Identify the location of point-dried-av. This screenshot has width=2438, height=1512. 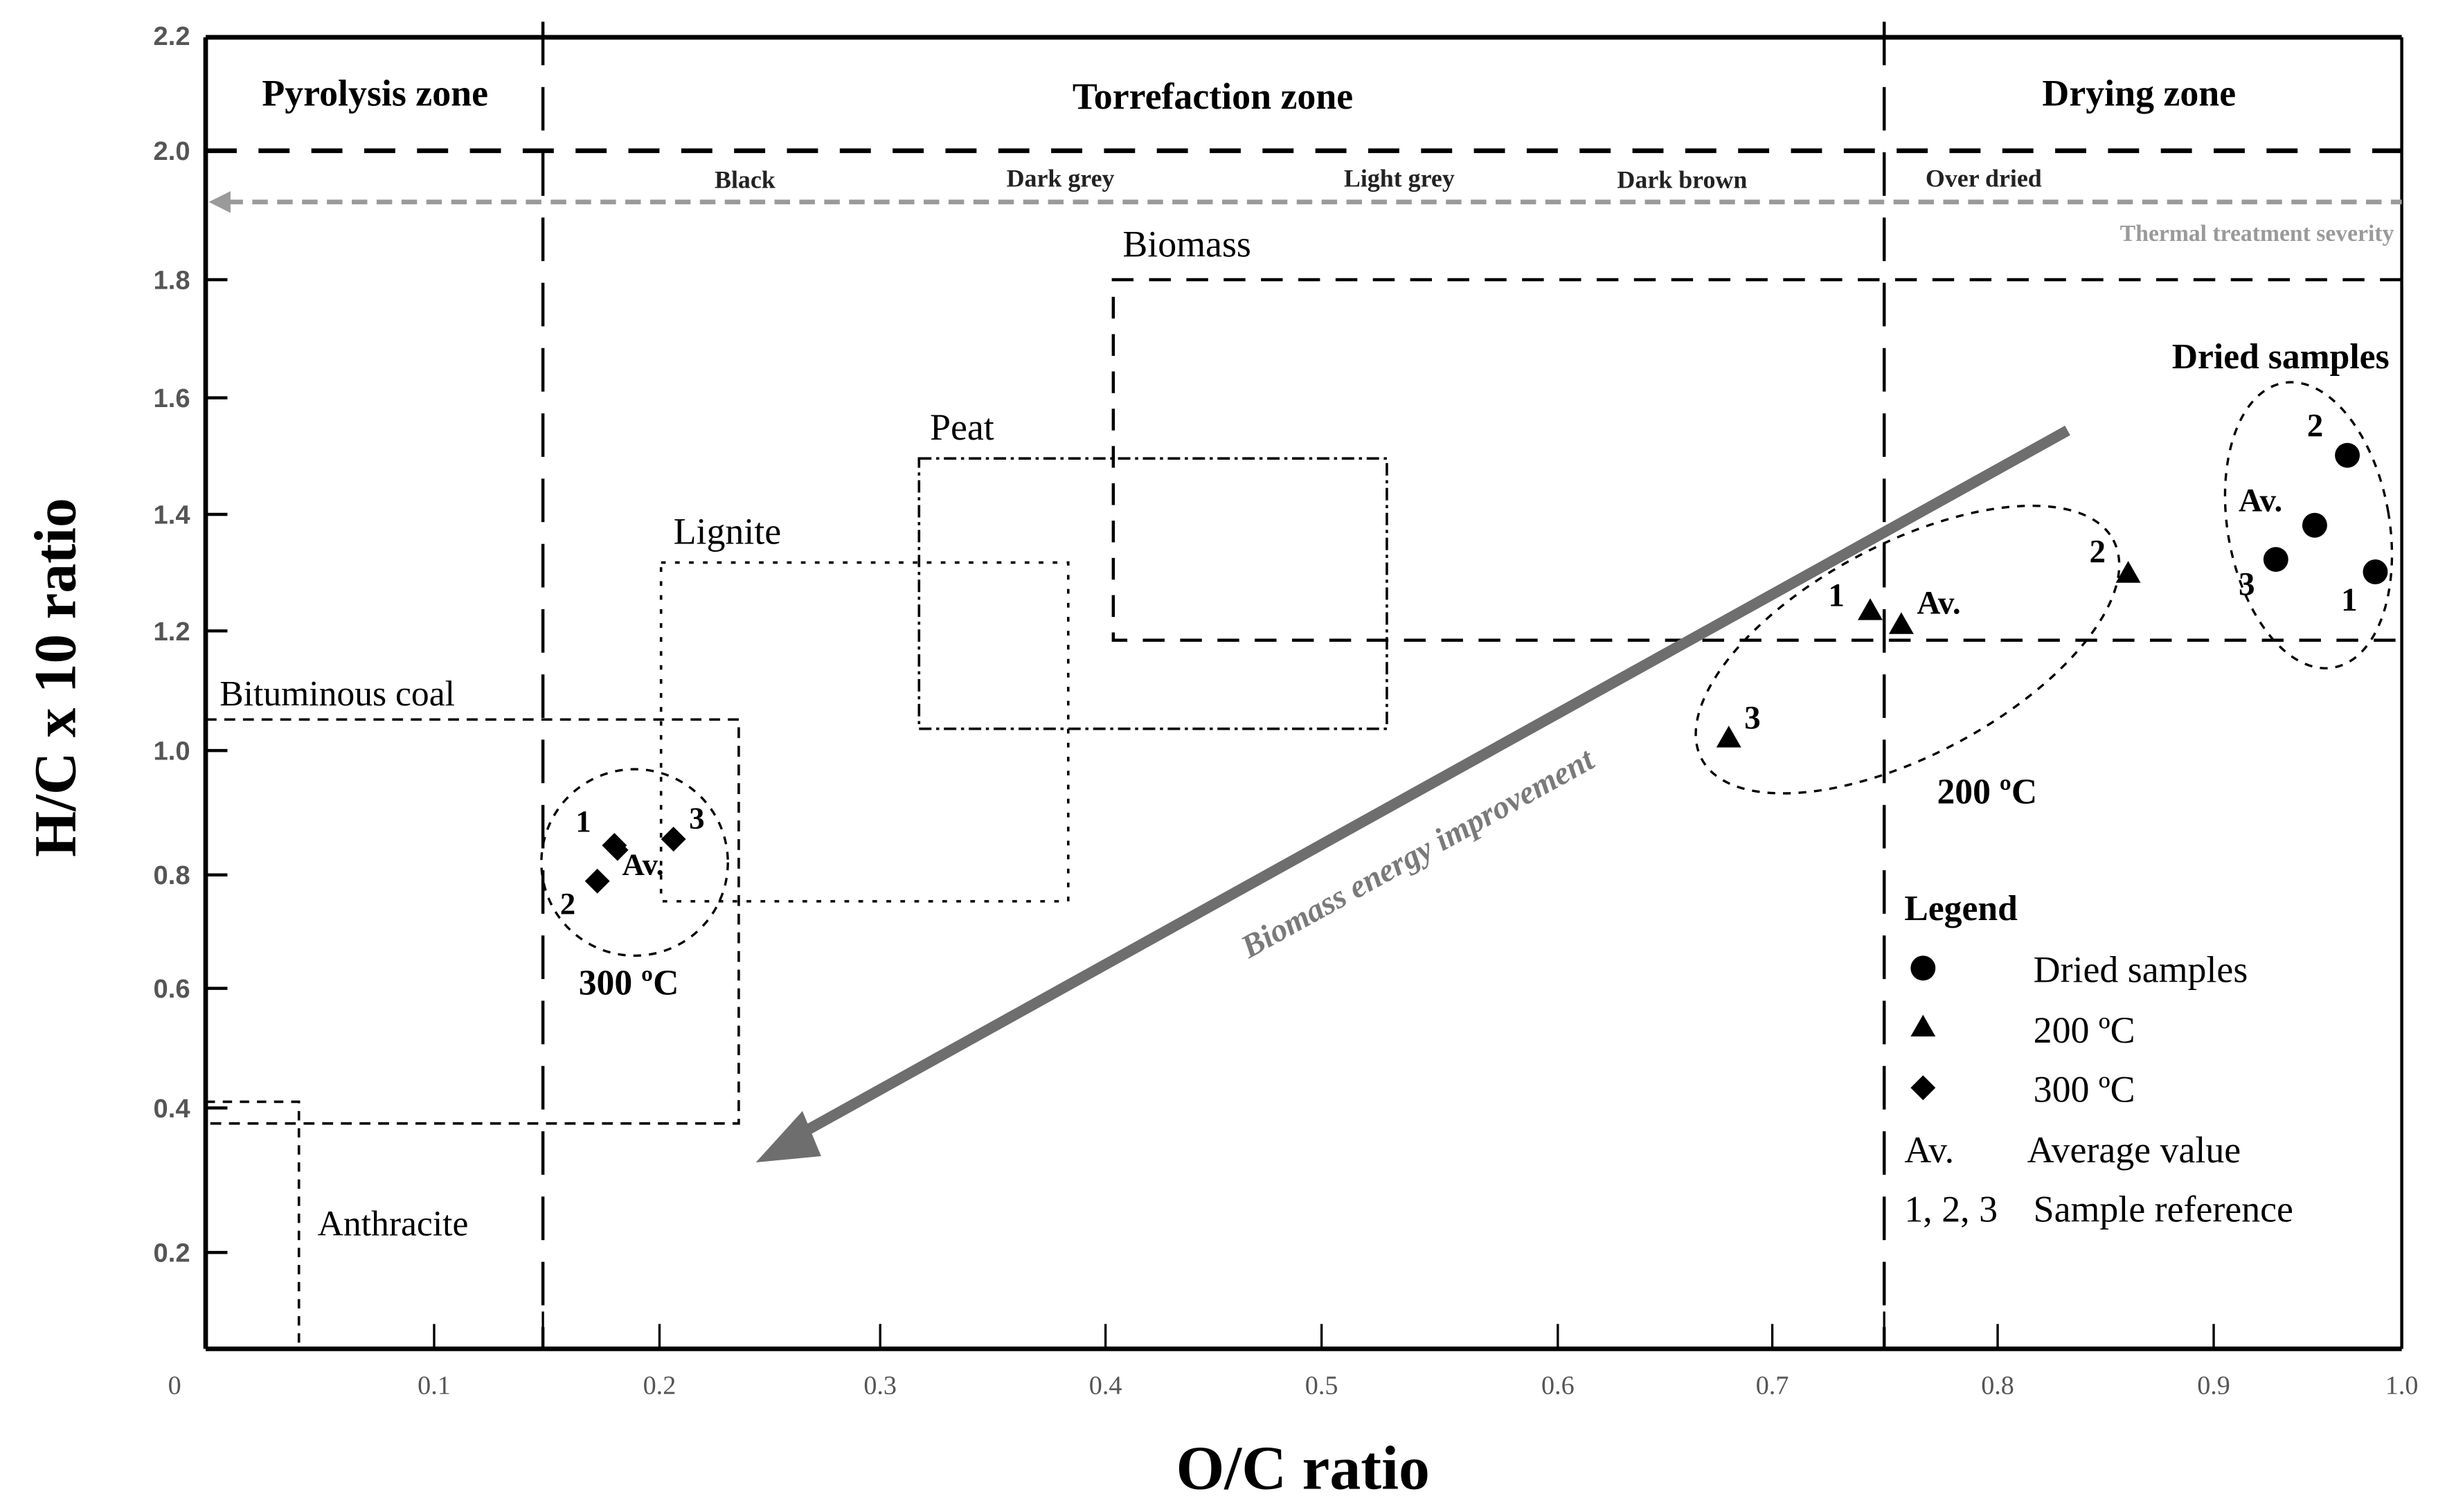
(2314, 525).